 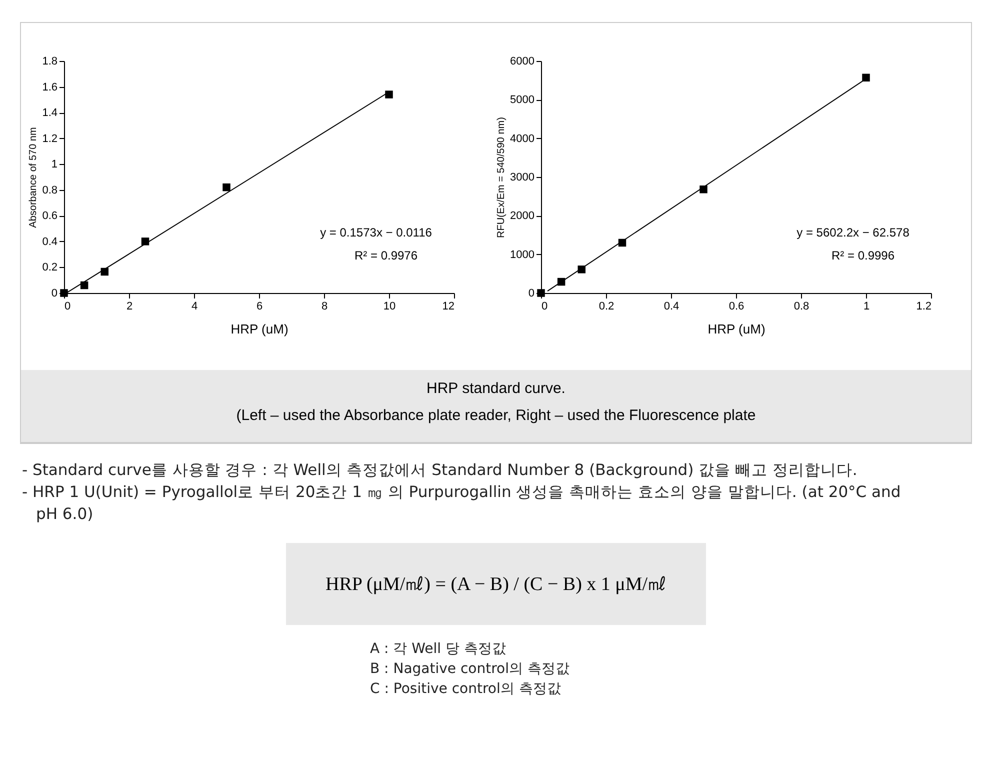 What do you see at coordinates (502, 177) in the screenshot?
I see `y-axis-title: RFU(Ex/Em = 540/590 nm)` at bounding box center [502, 177].